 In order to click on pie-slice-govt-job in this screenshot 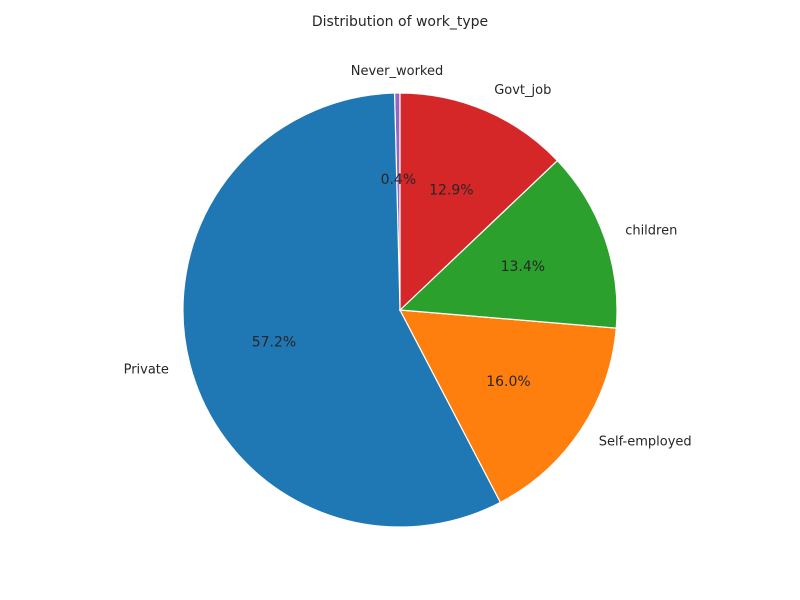, I will do `click(479, 202)`.